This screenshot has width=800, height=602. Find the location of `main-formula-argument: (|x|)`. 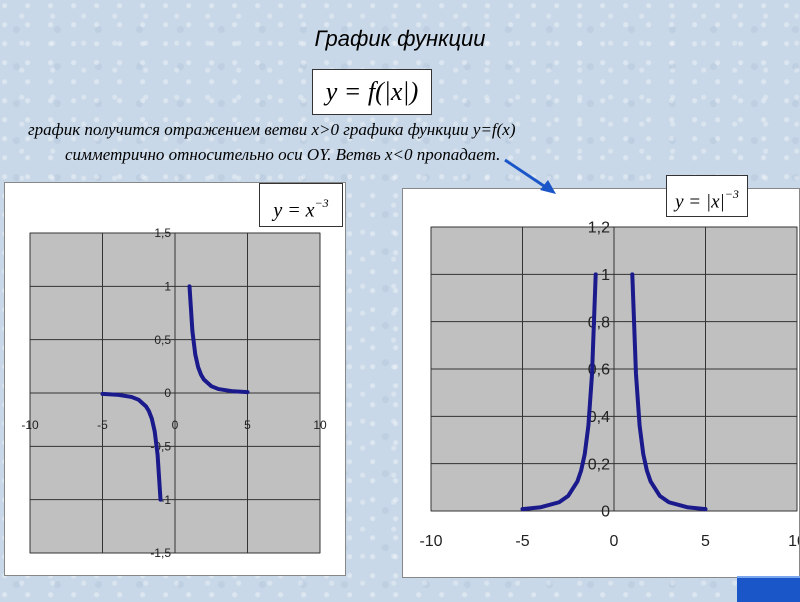

main-formula-argument: (|x|) is located at coordinates (397, 91).